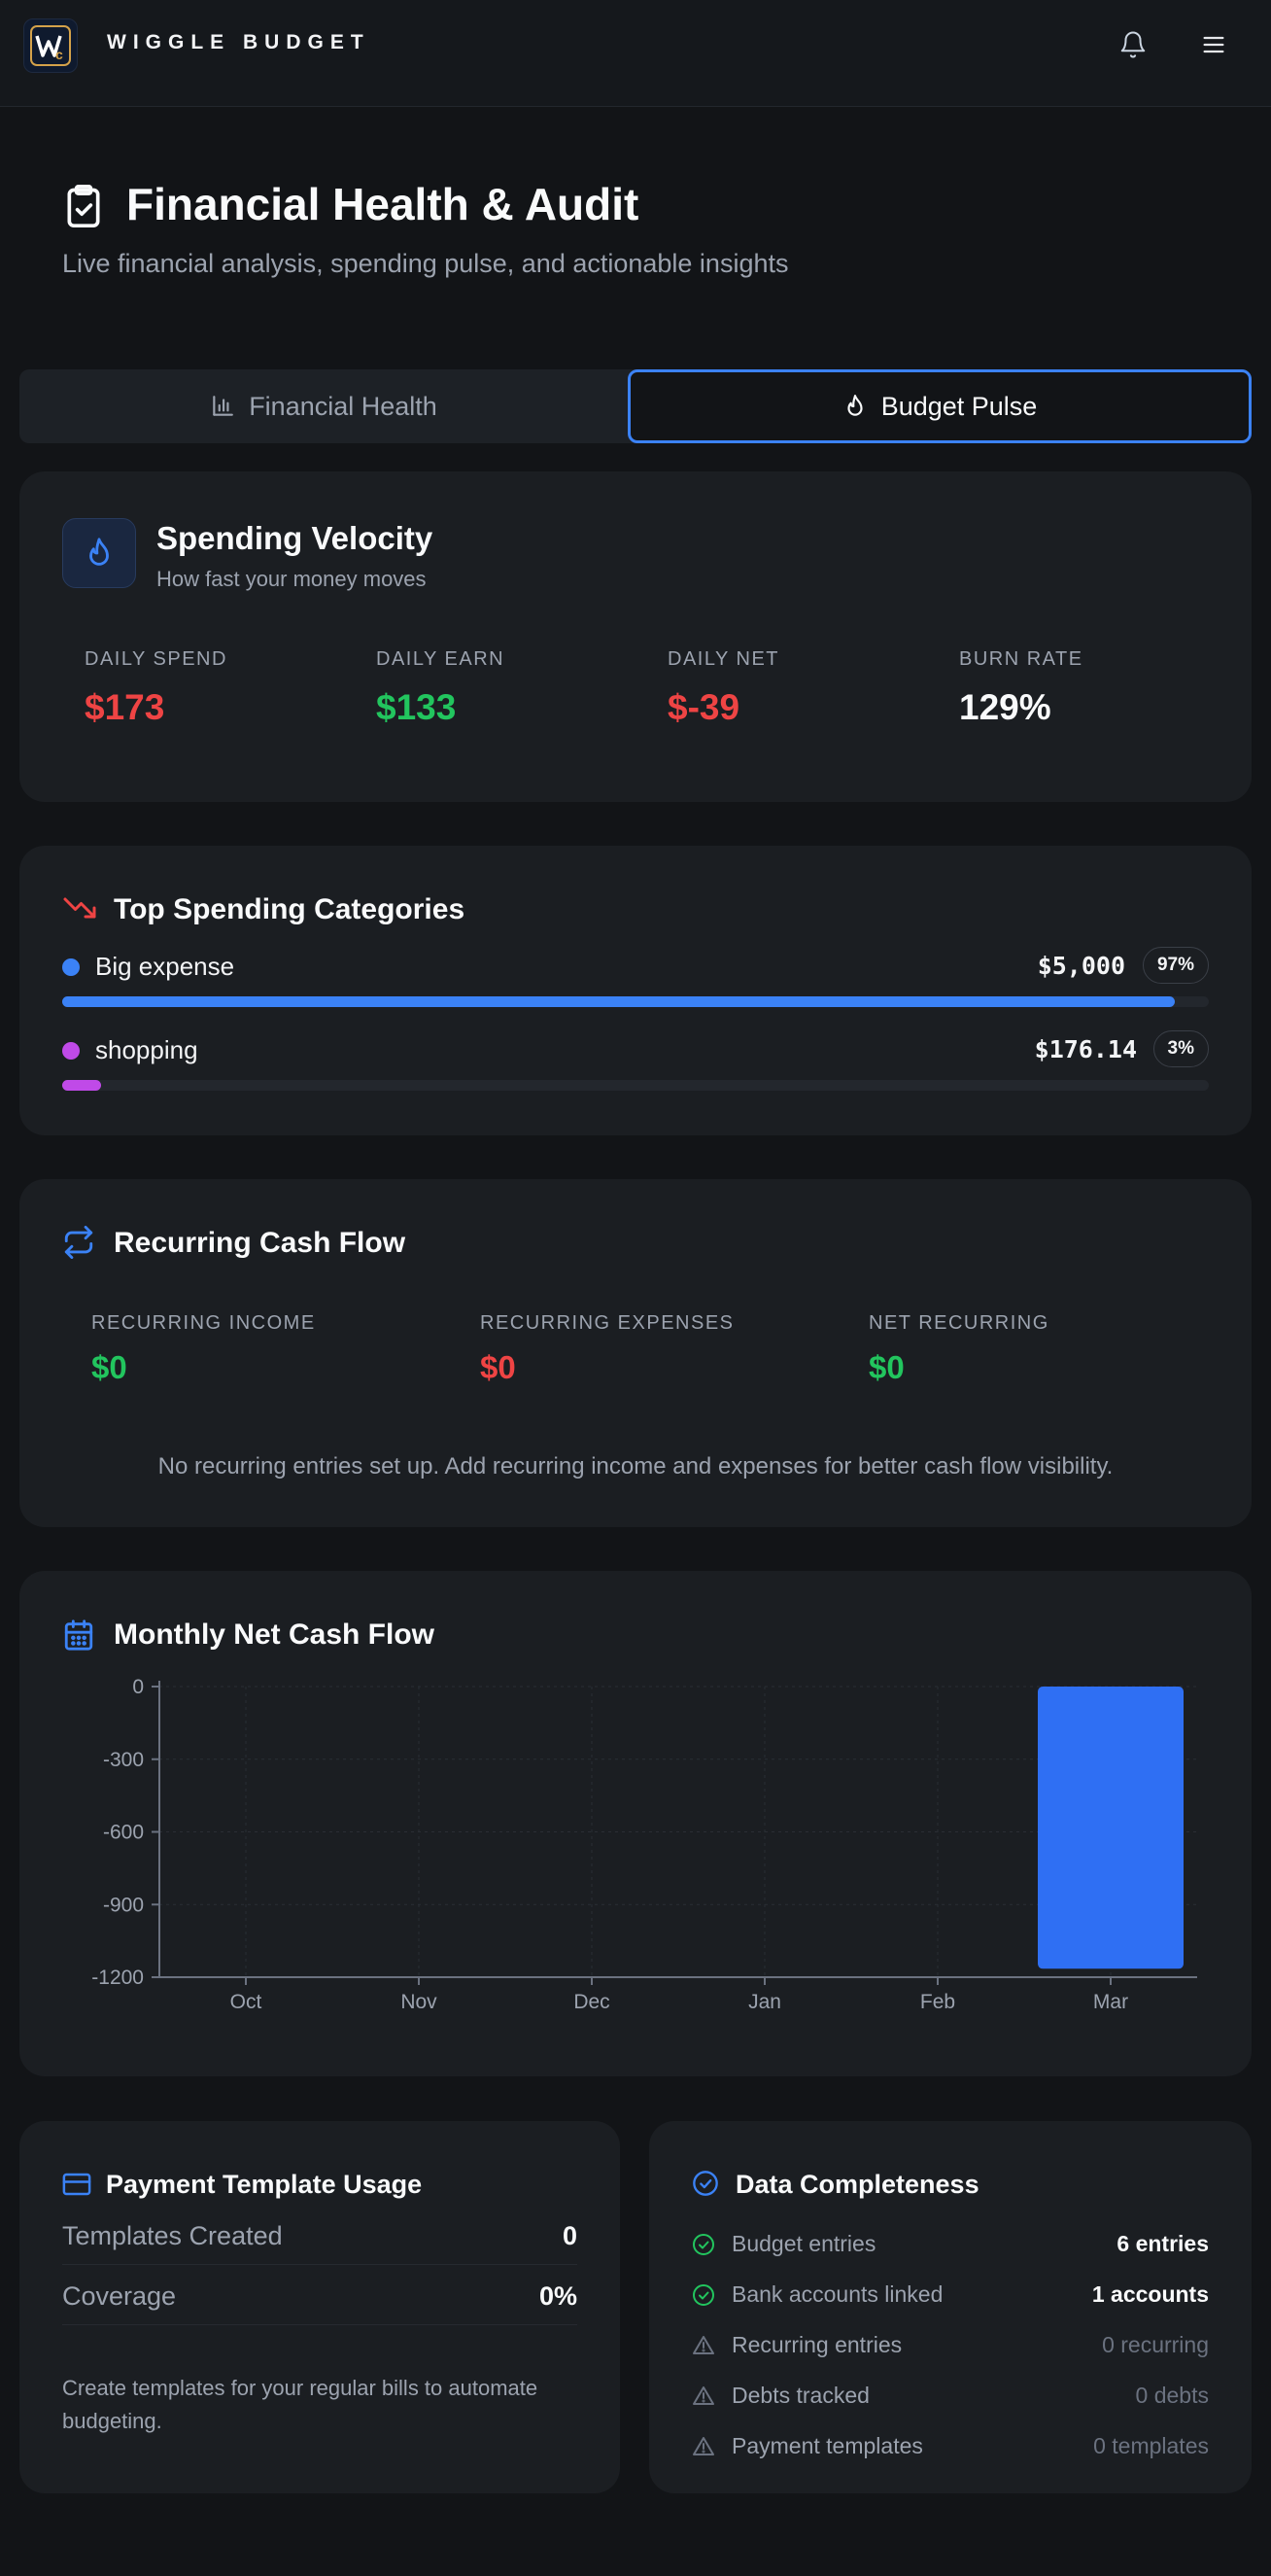 This screenshot has height=2576, width=1271. I want to click on app-logo: c, so click(50, 45).